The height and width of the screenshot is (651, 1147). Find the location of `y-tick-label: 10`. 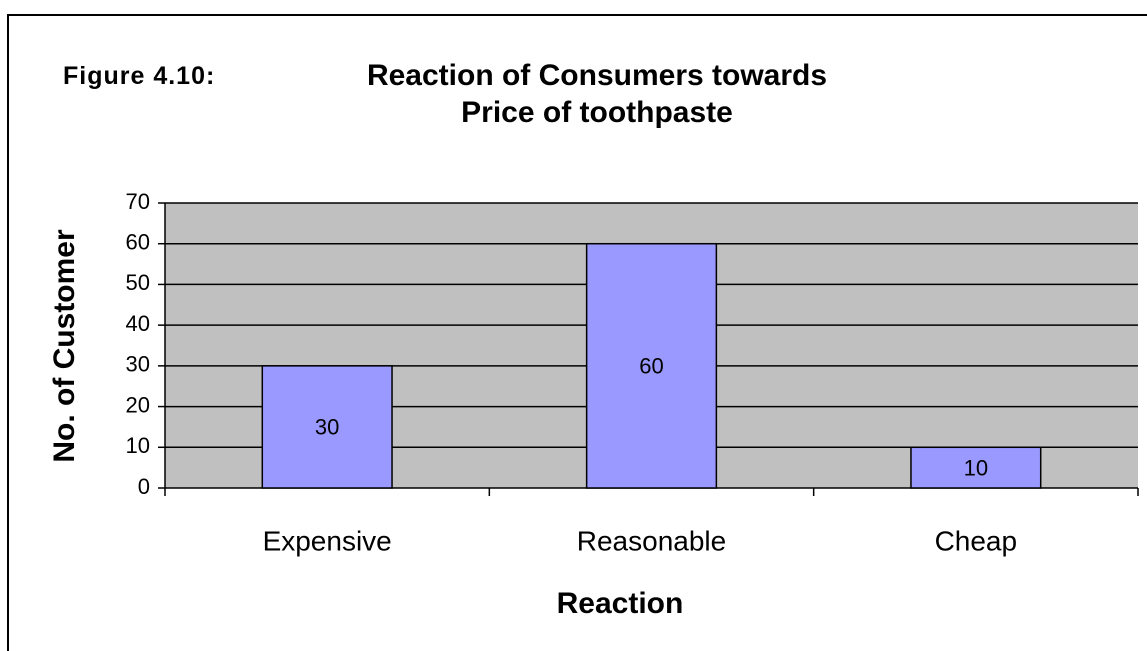

y-tick-label: 10 is located at coordinates (138, 445).